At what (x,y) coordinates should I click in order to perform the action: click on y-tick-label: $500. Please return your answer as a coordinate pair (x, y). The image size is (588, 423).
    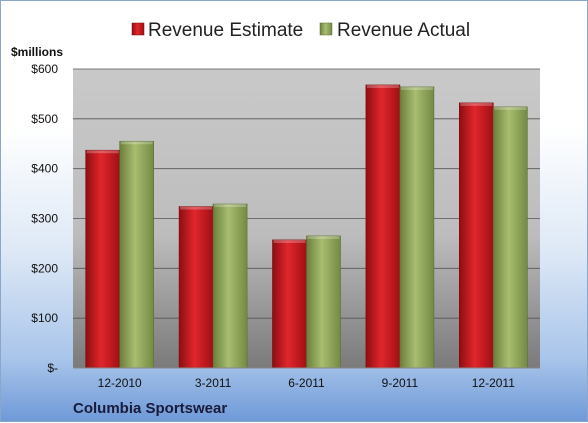
    Looking at the image, I should click on (44, 119).